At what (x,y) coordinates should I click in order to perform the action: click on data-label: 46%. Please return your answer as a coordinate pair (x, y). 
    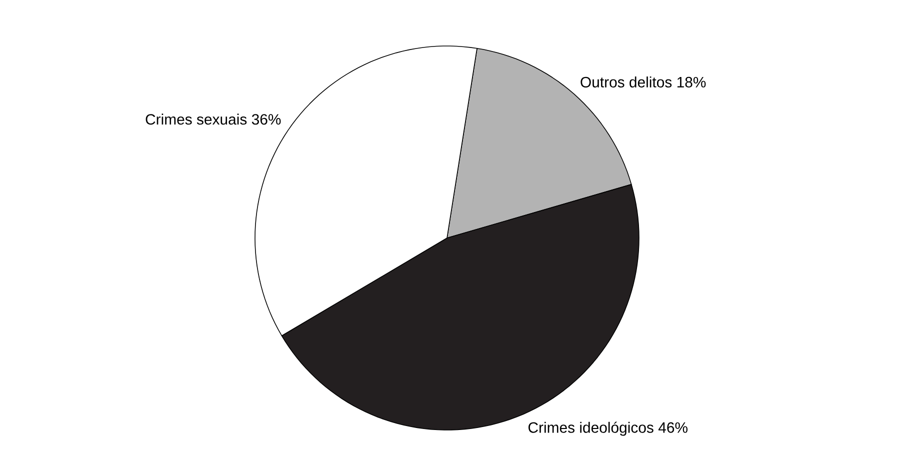
    Looking at the image, I should click on (673, 427).